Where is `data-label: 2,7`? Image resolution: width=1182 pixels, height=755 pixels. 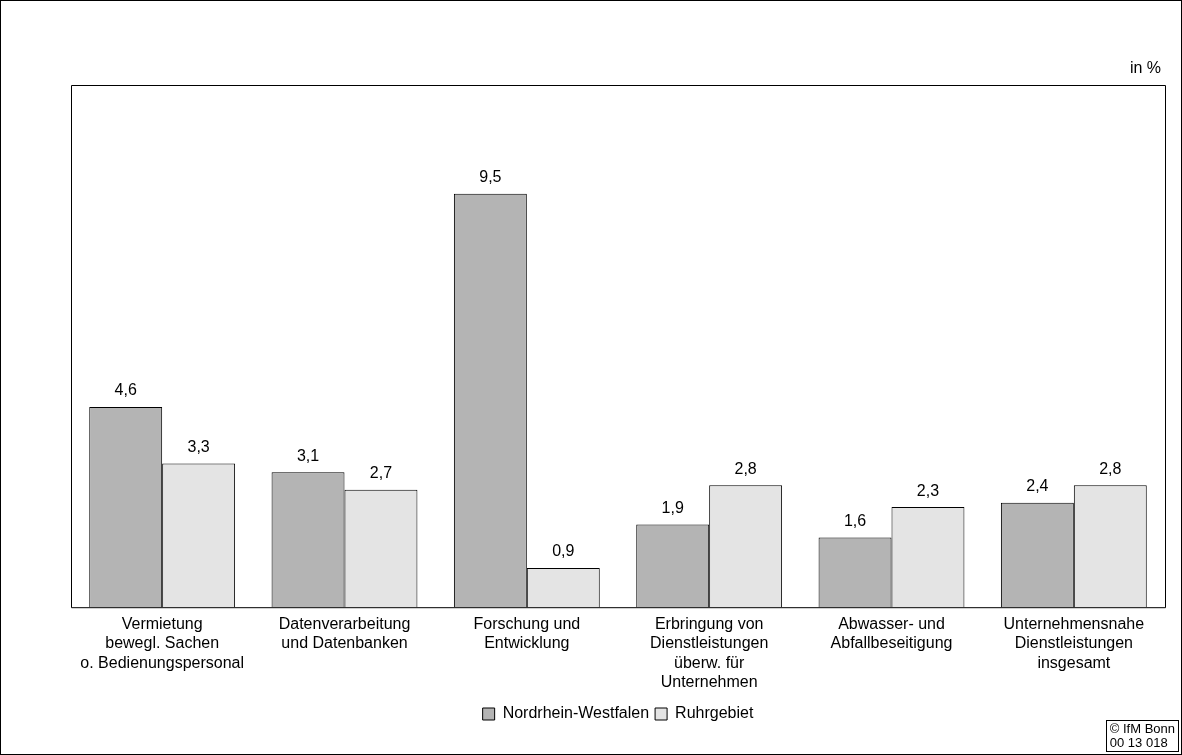
data-label: 2,7 is located at coordinates (381, 473).